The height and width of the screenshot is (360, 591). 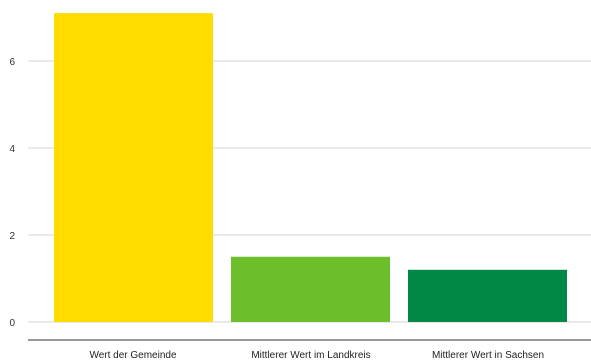 I want to click on y-axis: 0 2 4 6, so click(x=12, y=193).